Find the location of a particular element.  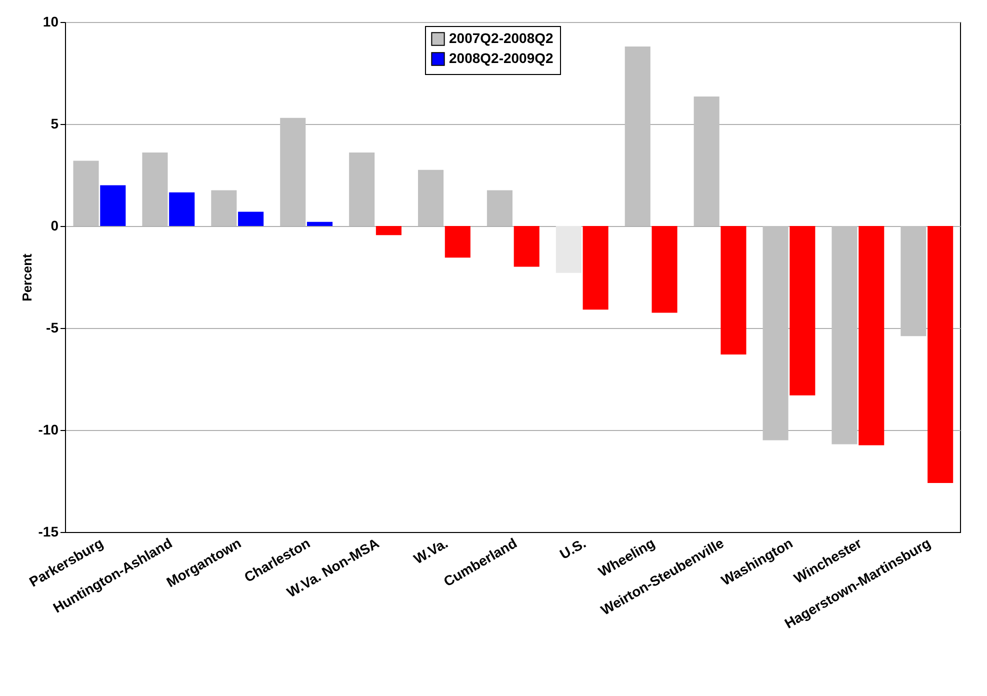

x-tick-label: U.S. is located at coordinates (572, 548).